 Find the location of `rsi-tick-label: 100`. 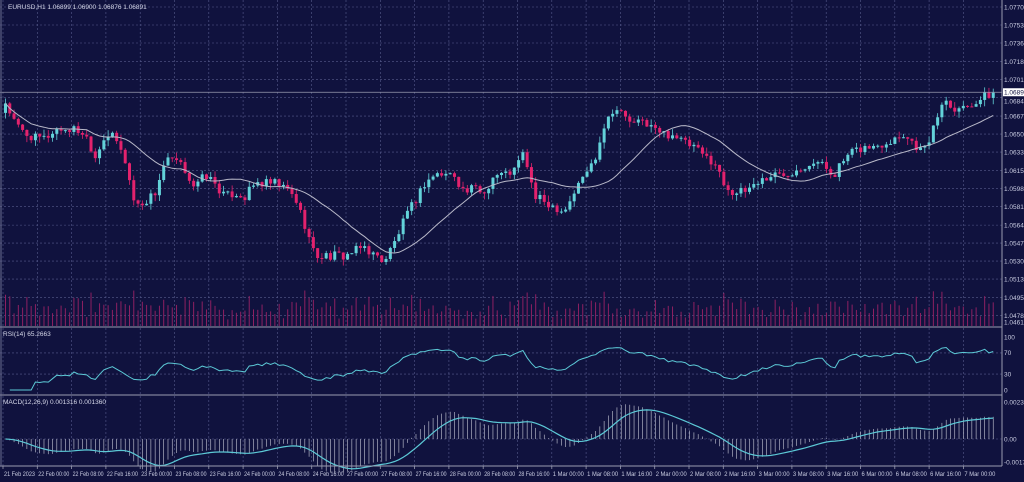

rsi-tick-label: 100 is located at coordinates (1009, 337).